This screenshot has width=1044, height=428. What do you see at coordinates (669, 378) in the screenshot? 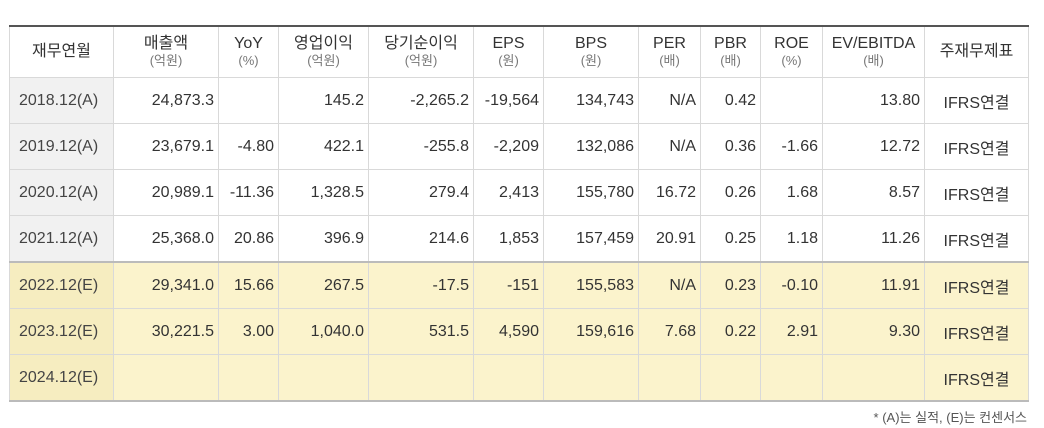
I see `cell-per` at bounding box center [669, 378].